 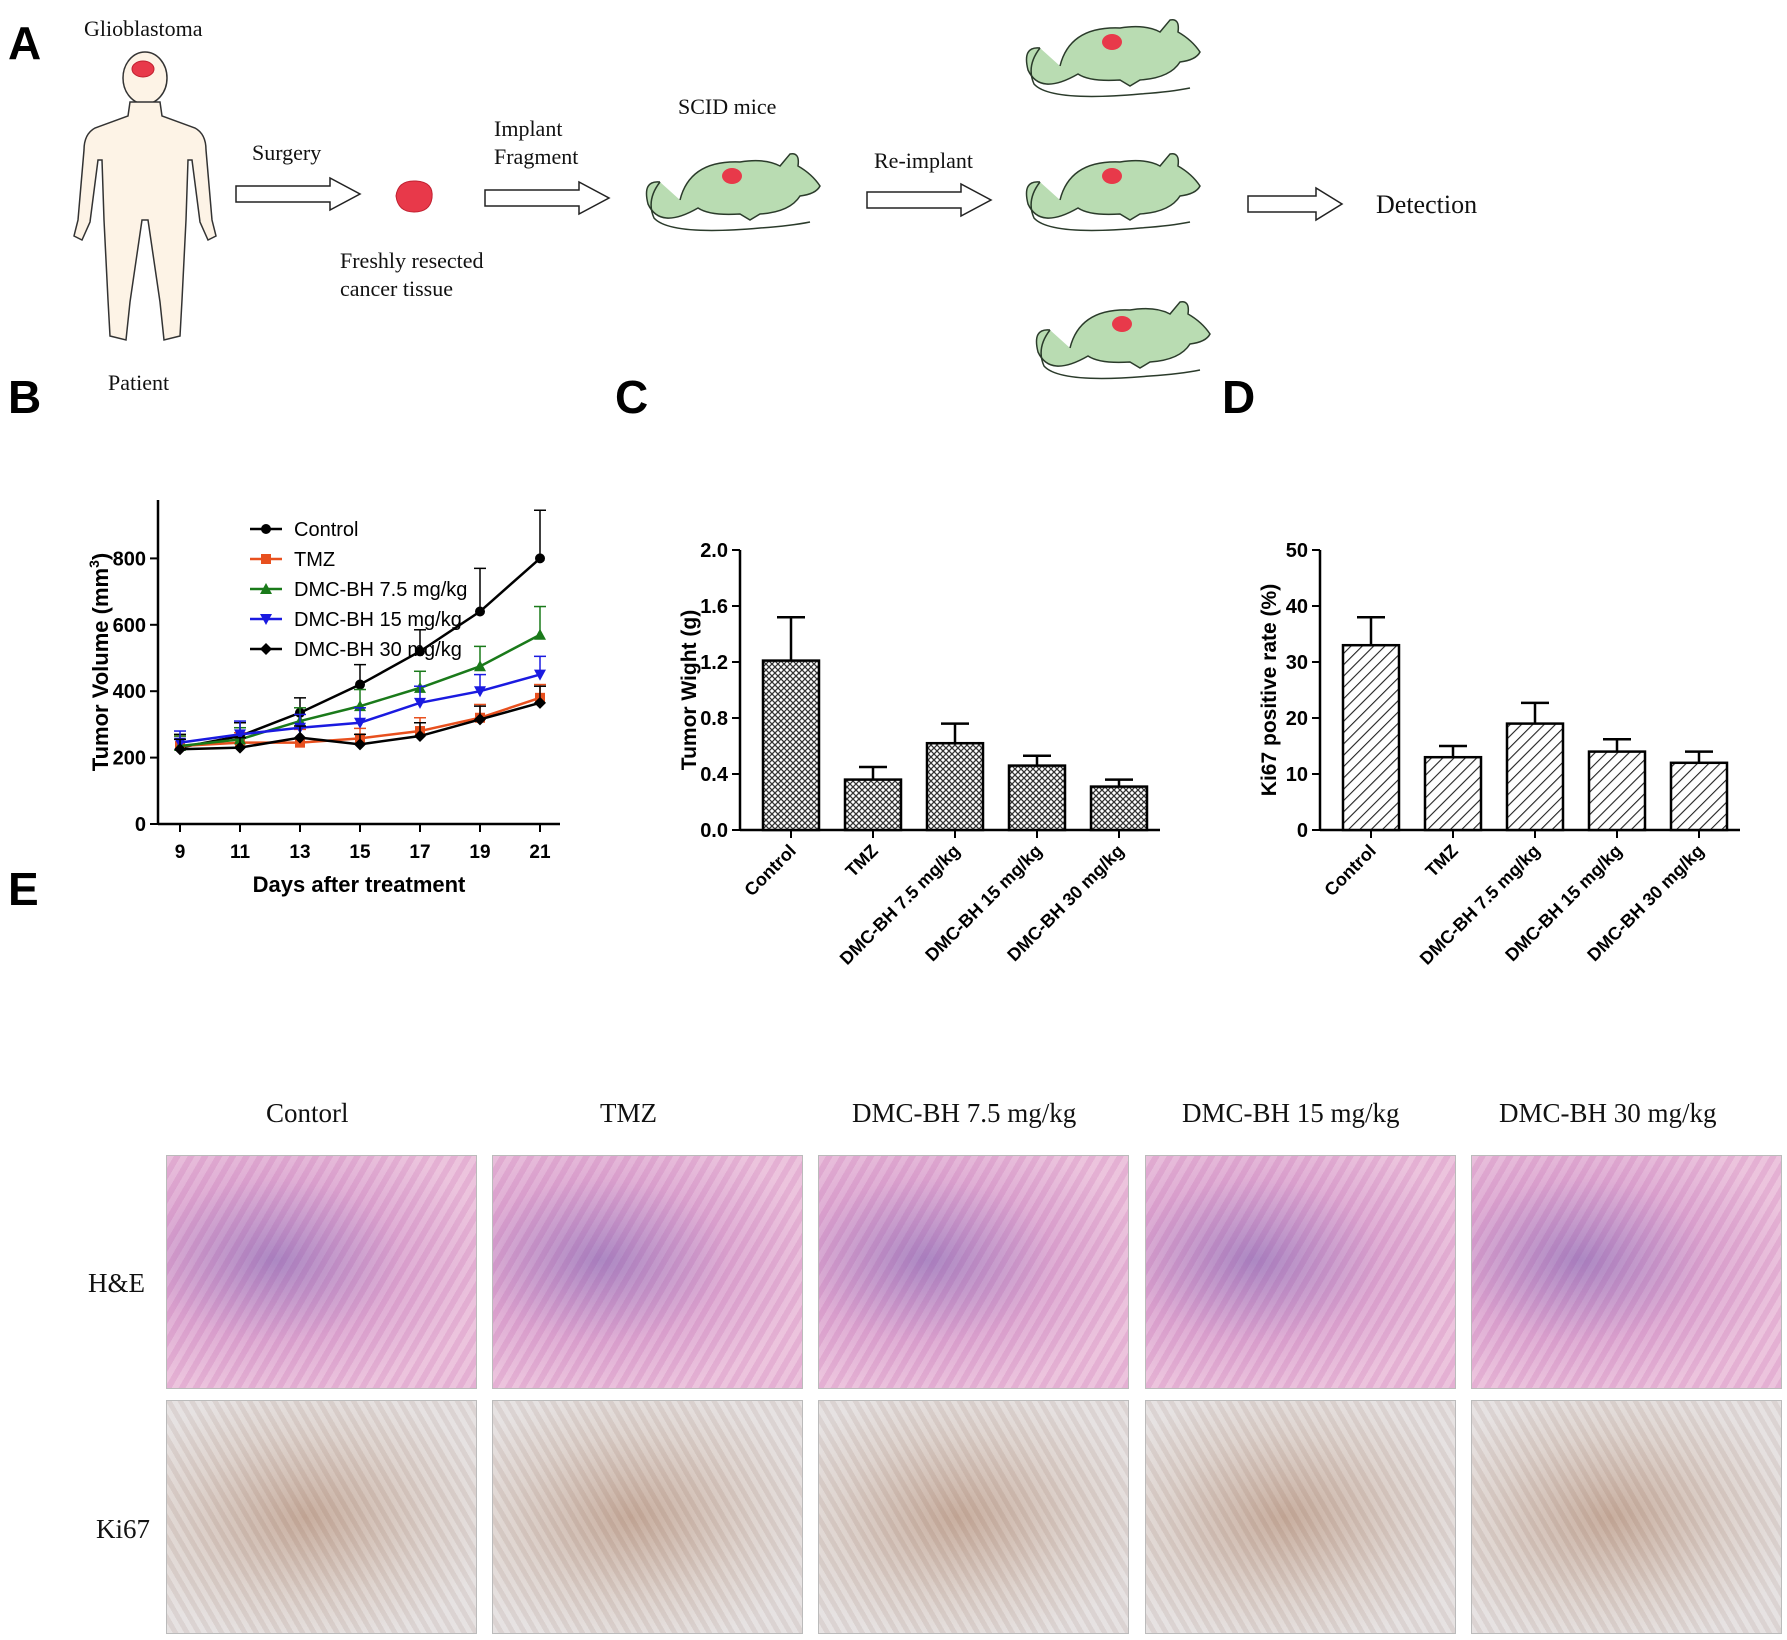 What do you see at coordinates (540, 852) in the screenshot?
I see `x-tick-label: 21` at bounding box center [540, 852].